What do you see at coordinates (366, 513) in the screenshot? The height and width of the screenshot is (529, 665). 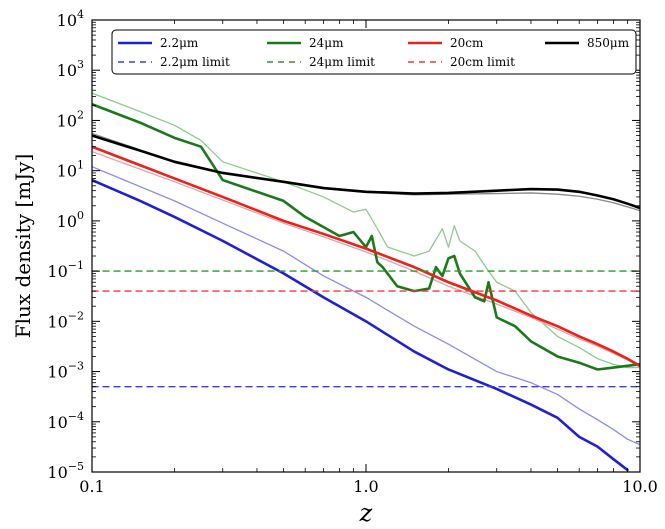 I see `x-axis-label: z` at bounding box center [366, 513].